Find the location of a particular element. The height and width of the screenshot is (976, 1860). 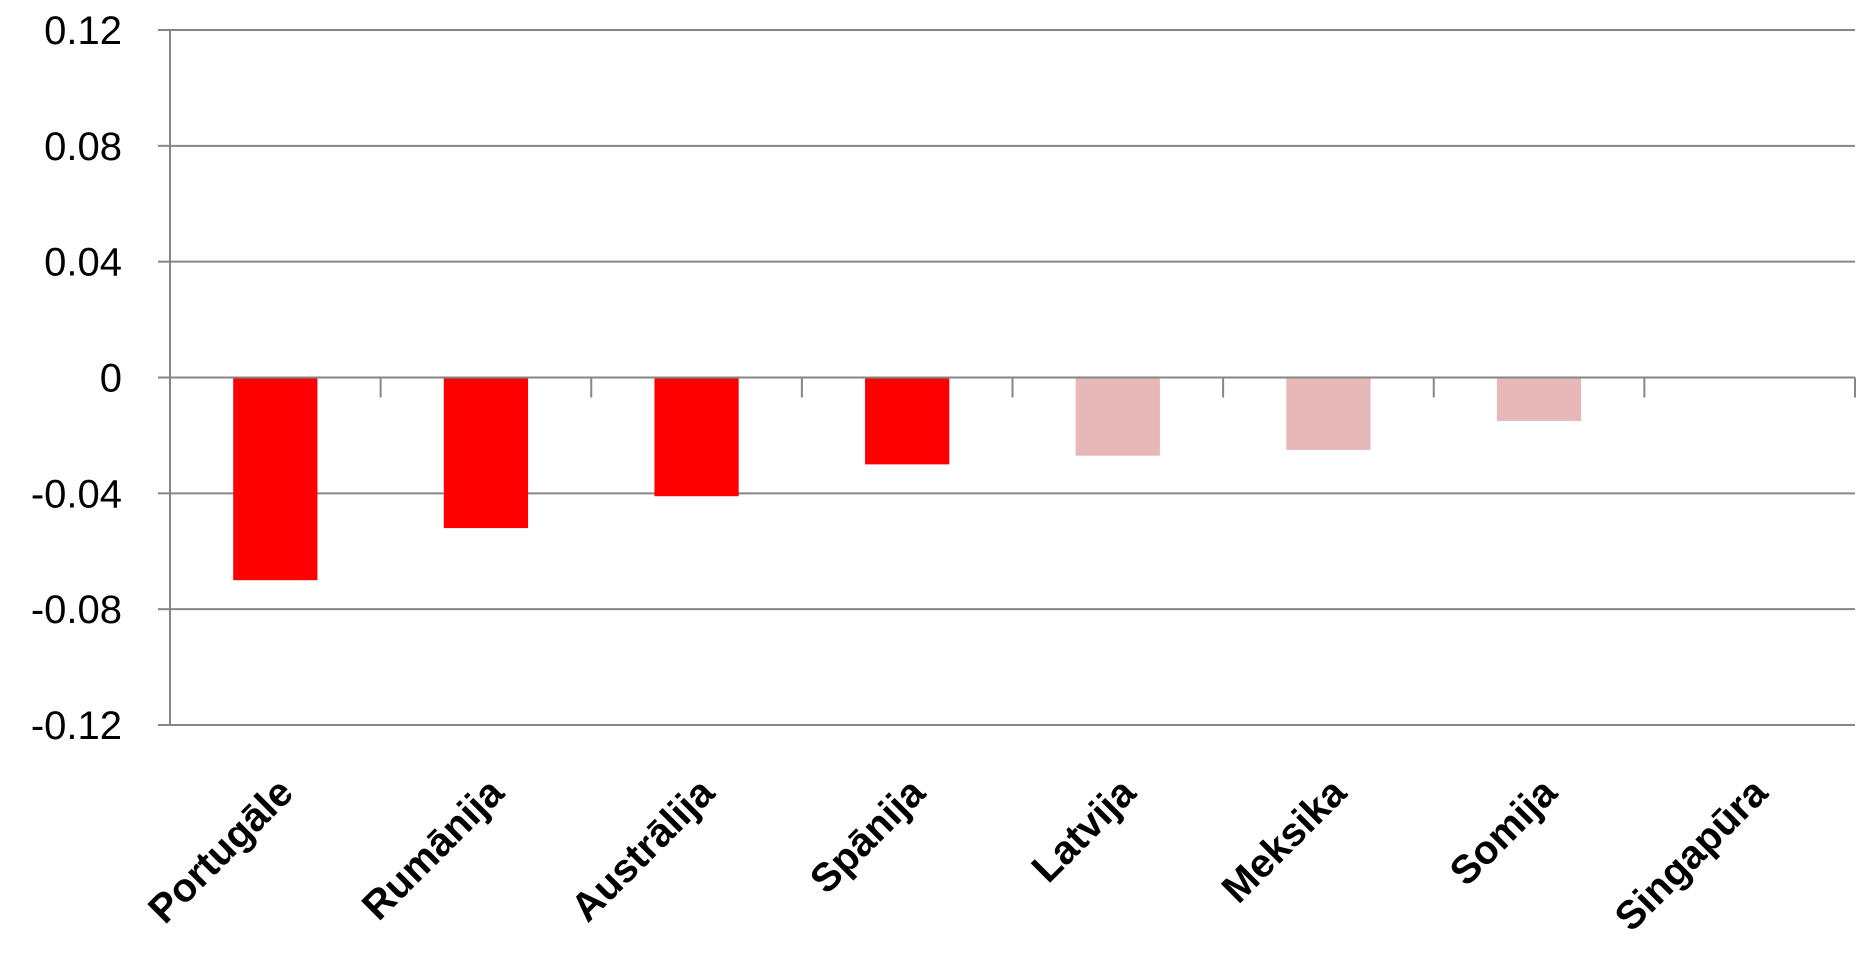

x-tick-label: Spānija is located at coordinates (868, 836).